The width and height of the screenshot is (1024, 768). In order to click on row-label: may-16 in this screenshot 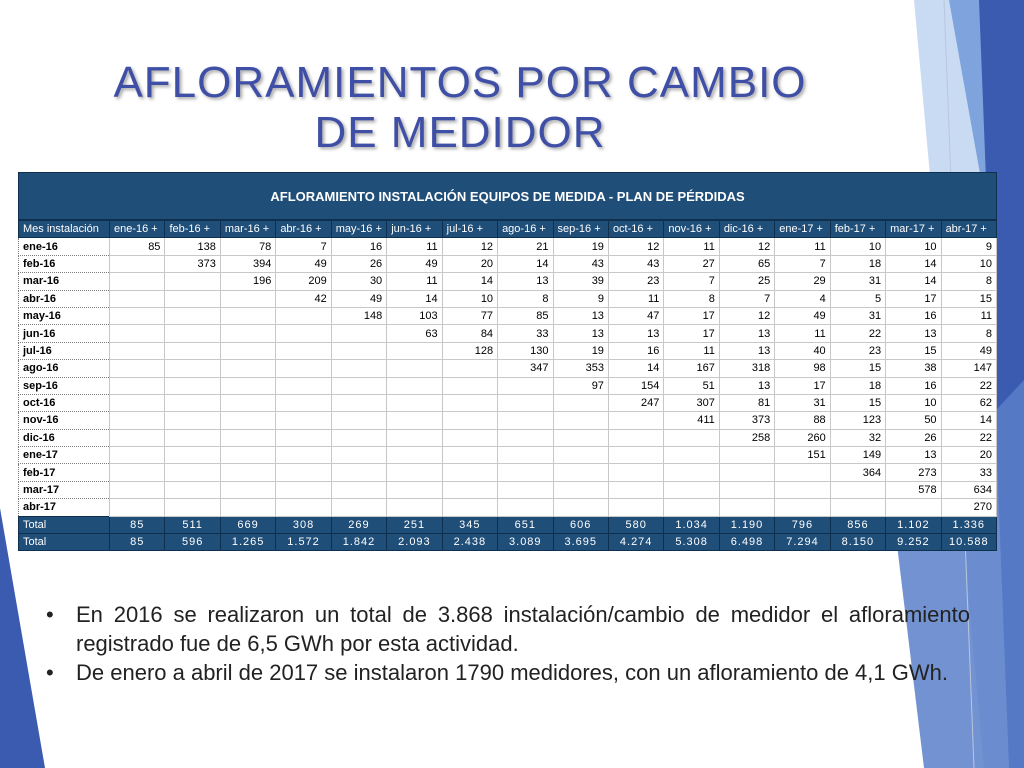, I will do `click(64, 316)`.